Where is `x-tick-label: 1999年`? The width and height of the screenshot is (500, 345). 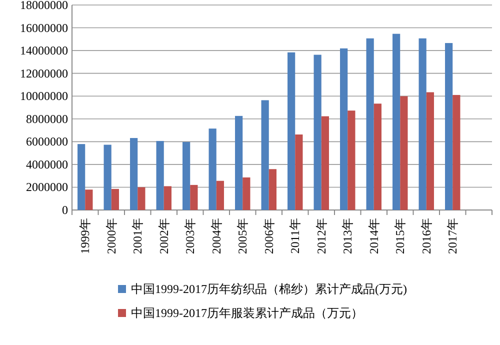 x-tick-label: 1999年 is located at coordinates (85, 236).